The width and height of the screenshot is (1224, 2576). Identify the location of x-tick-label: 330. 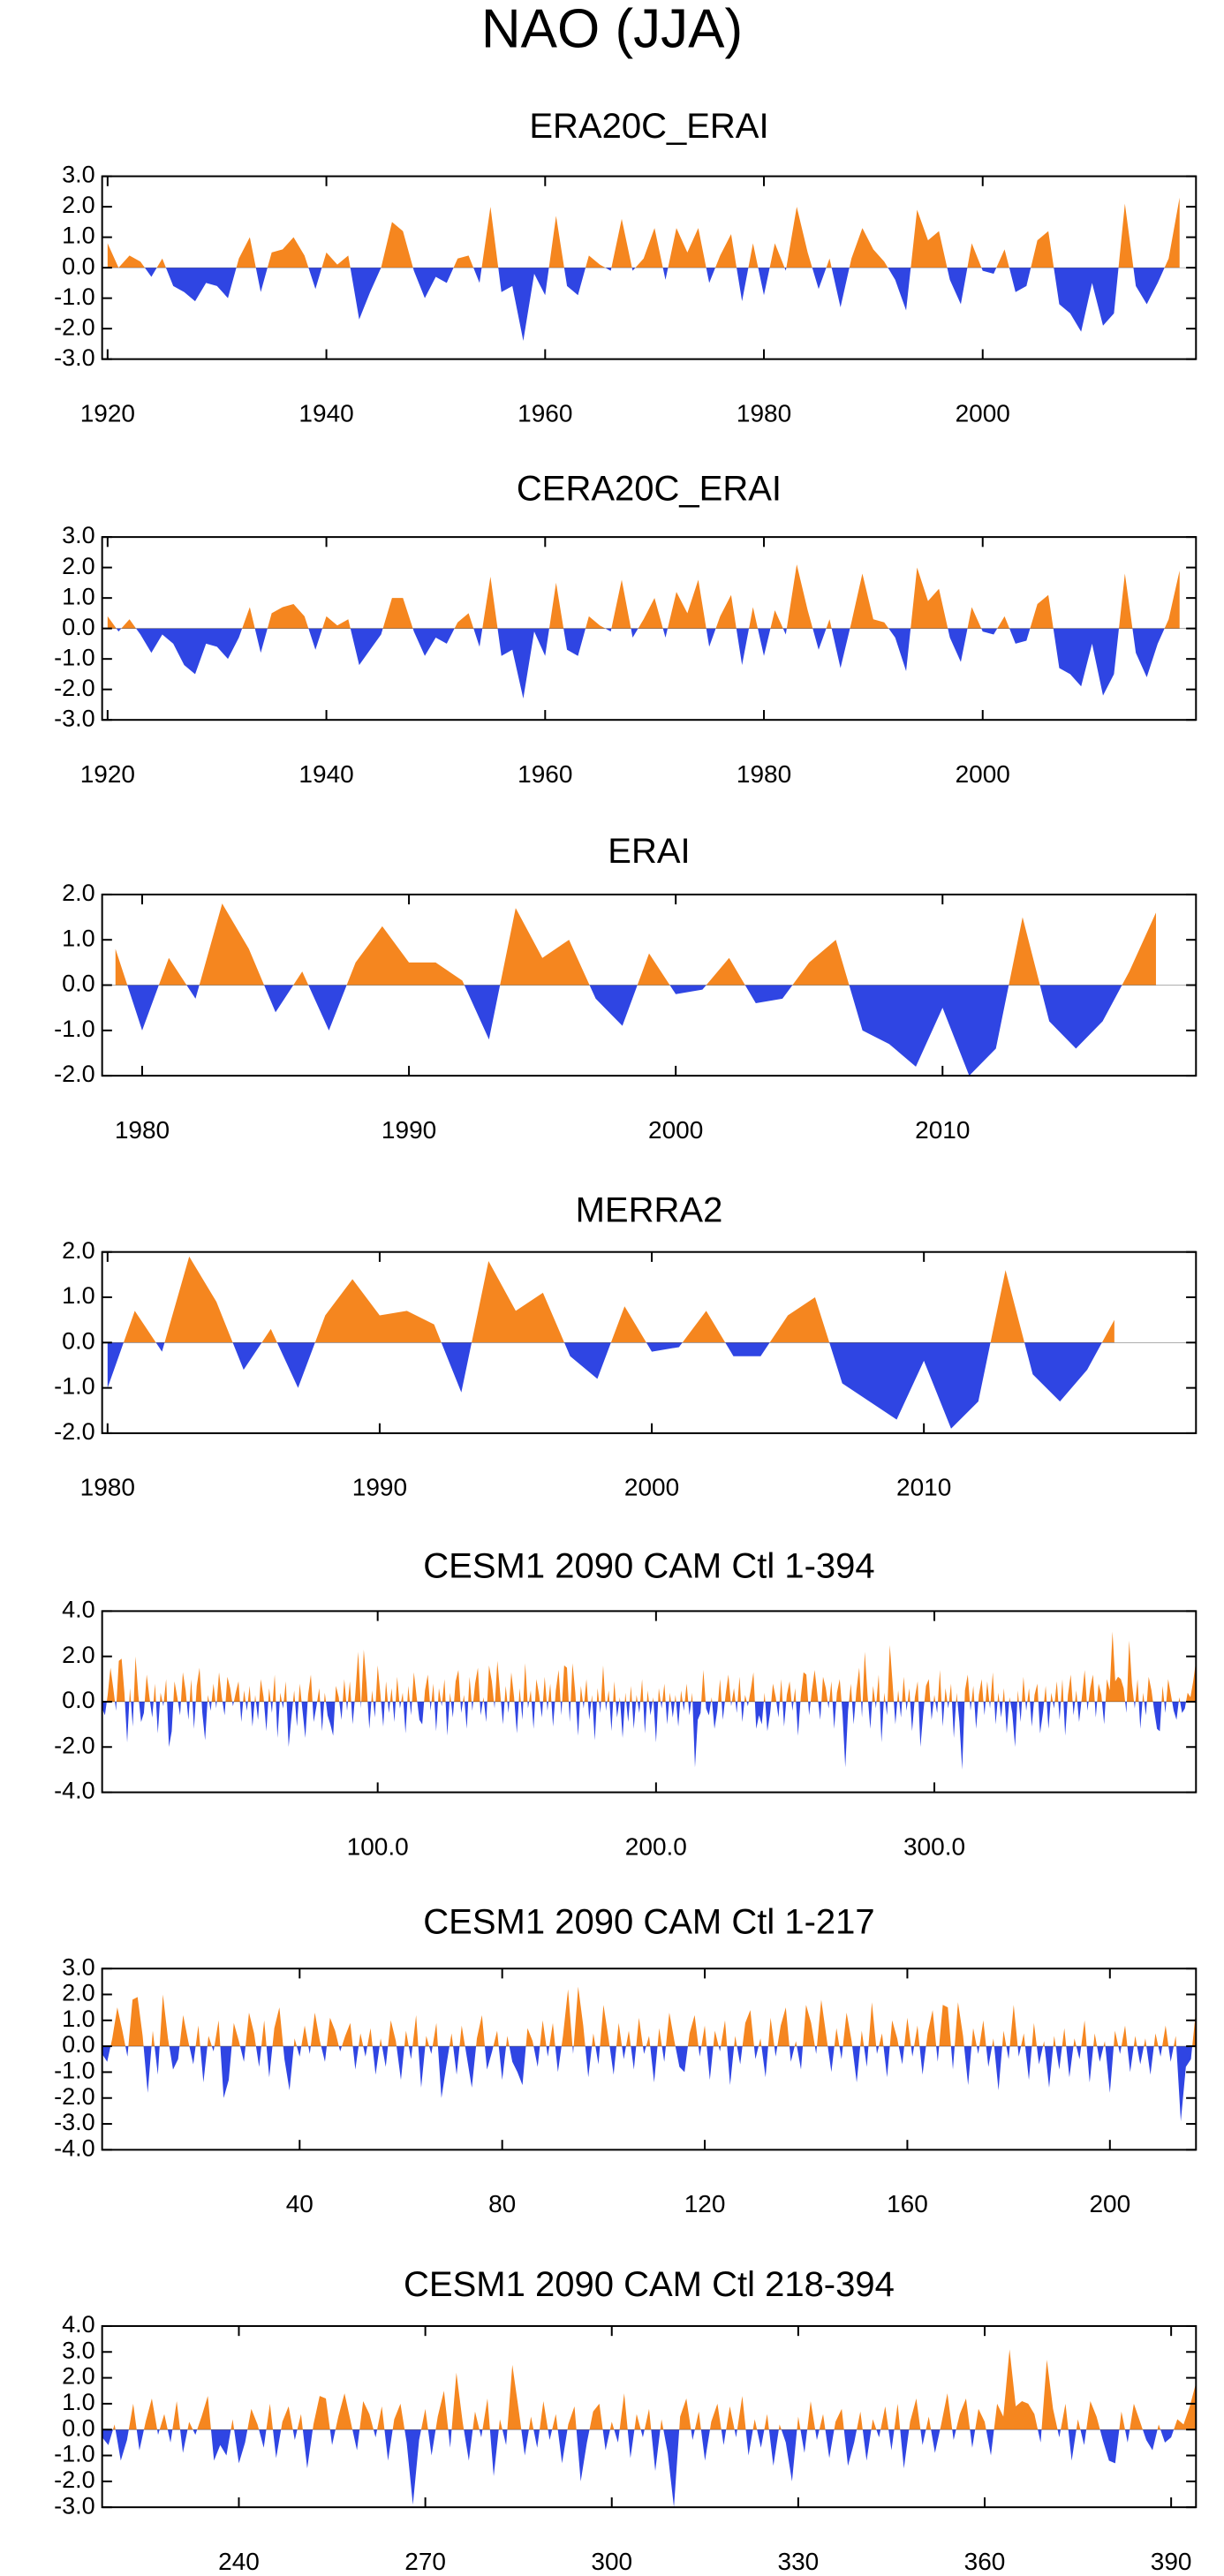
(799, 2562).